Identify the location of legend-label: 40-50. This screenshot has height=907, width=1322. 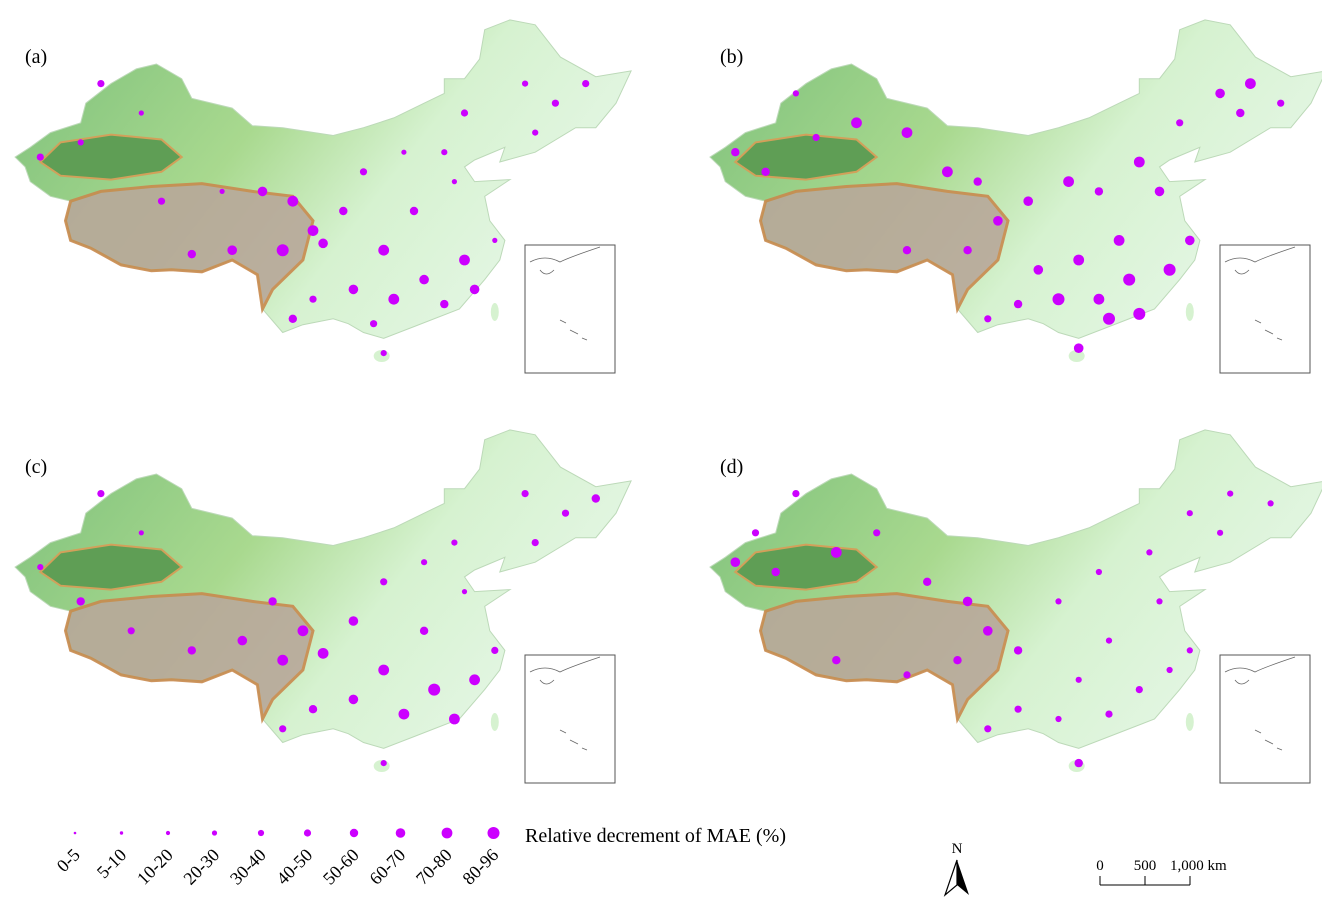
(294, 867).